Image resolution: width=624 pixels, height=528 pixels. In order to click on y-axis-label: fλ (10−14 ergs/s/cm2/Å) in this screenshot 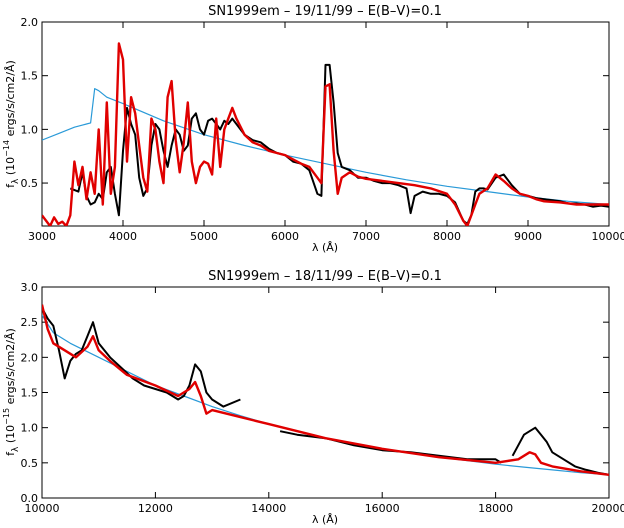, I will do `click(11, 124)`.